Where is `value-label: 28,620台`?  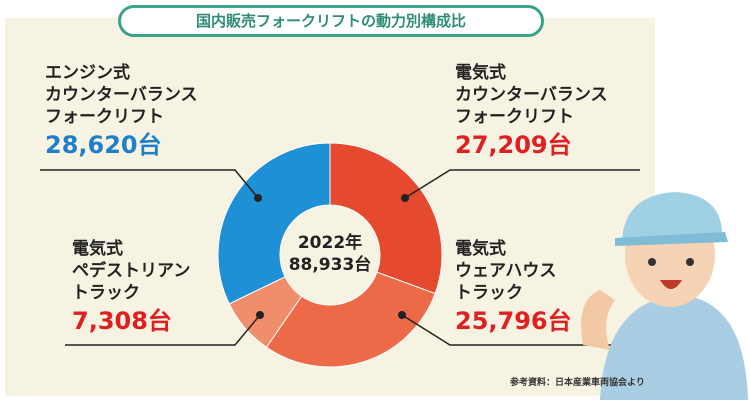 value-label: 28,620台 is located at coordinates (103, 145).